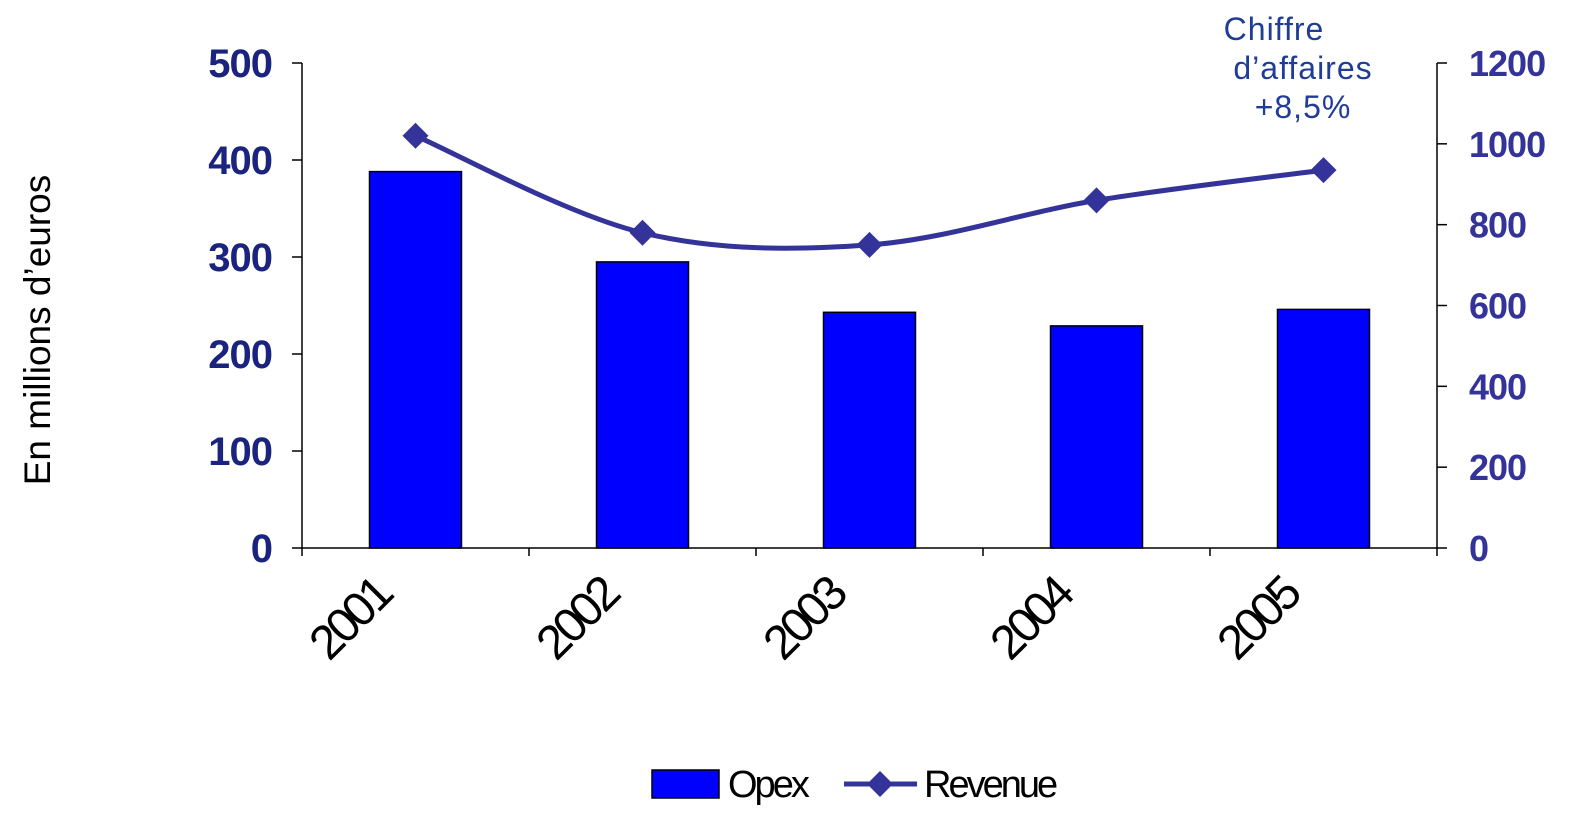 The width and height of the screenshot is (1569, 813). I want to click on y-right-tick-label-800: 800, so click(1497, 225).